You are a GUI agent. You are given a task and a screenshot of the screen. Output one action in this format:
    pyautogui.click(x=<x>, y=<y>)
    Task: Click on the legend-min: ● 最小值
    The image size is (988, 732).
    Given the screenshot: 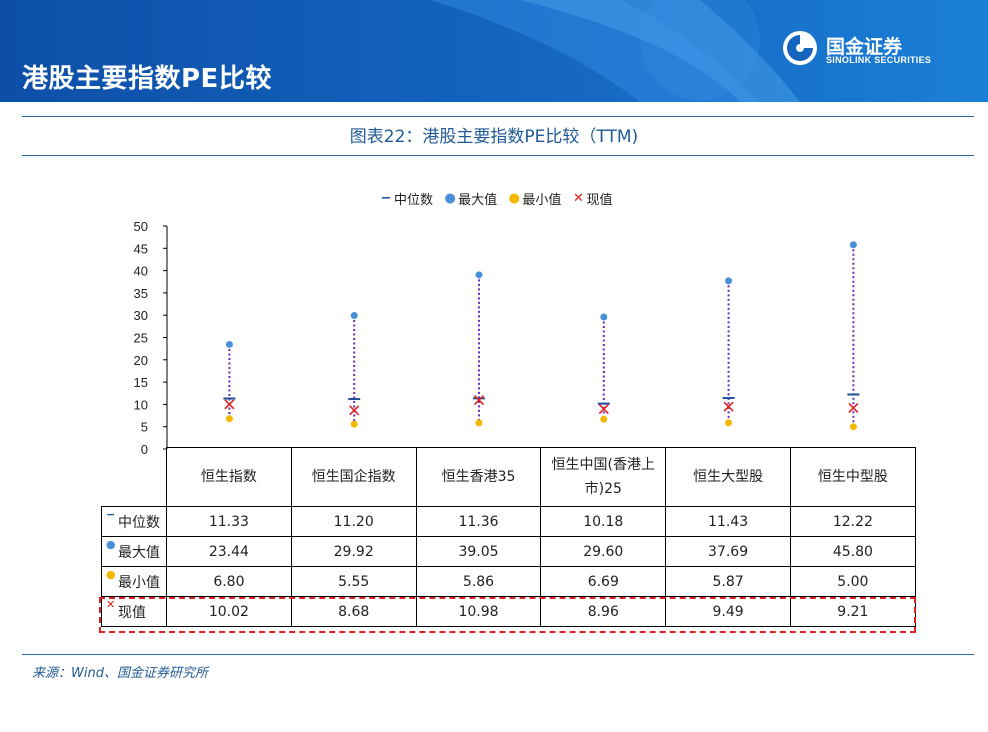 What is the action you would take?
    pyautogui.click(x=535, y=198)
    